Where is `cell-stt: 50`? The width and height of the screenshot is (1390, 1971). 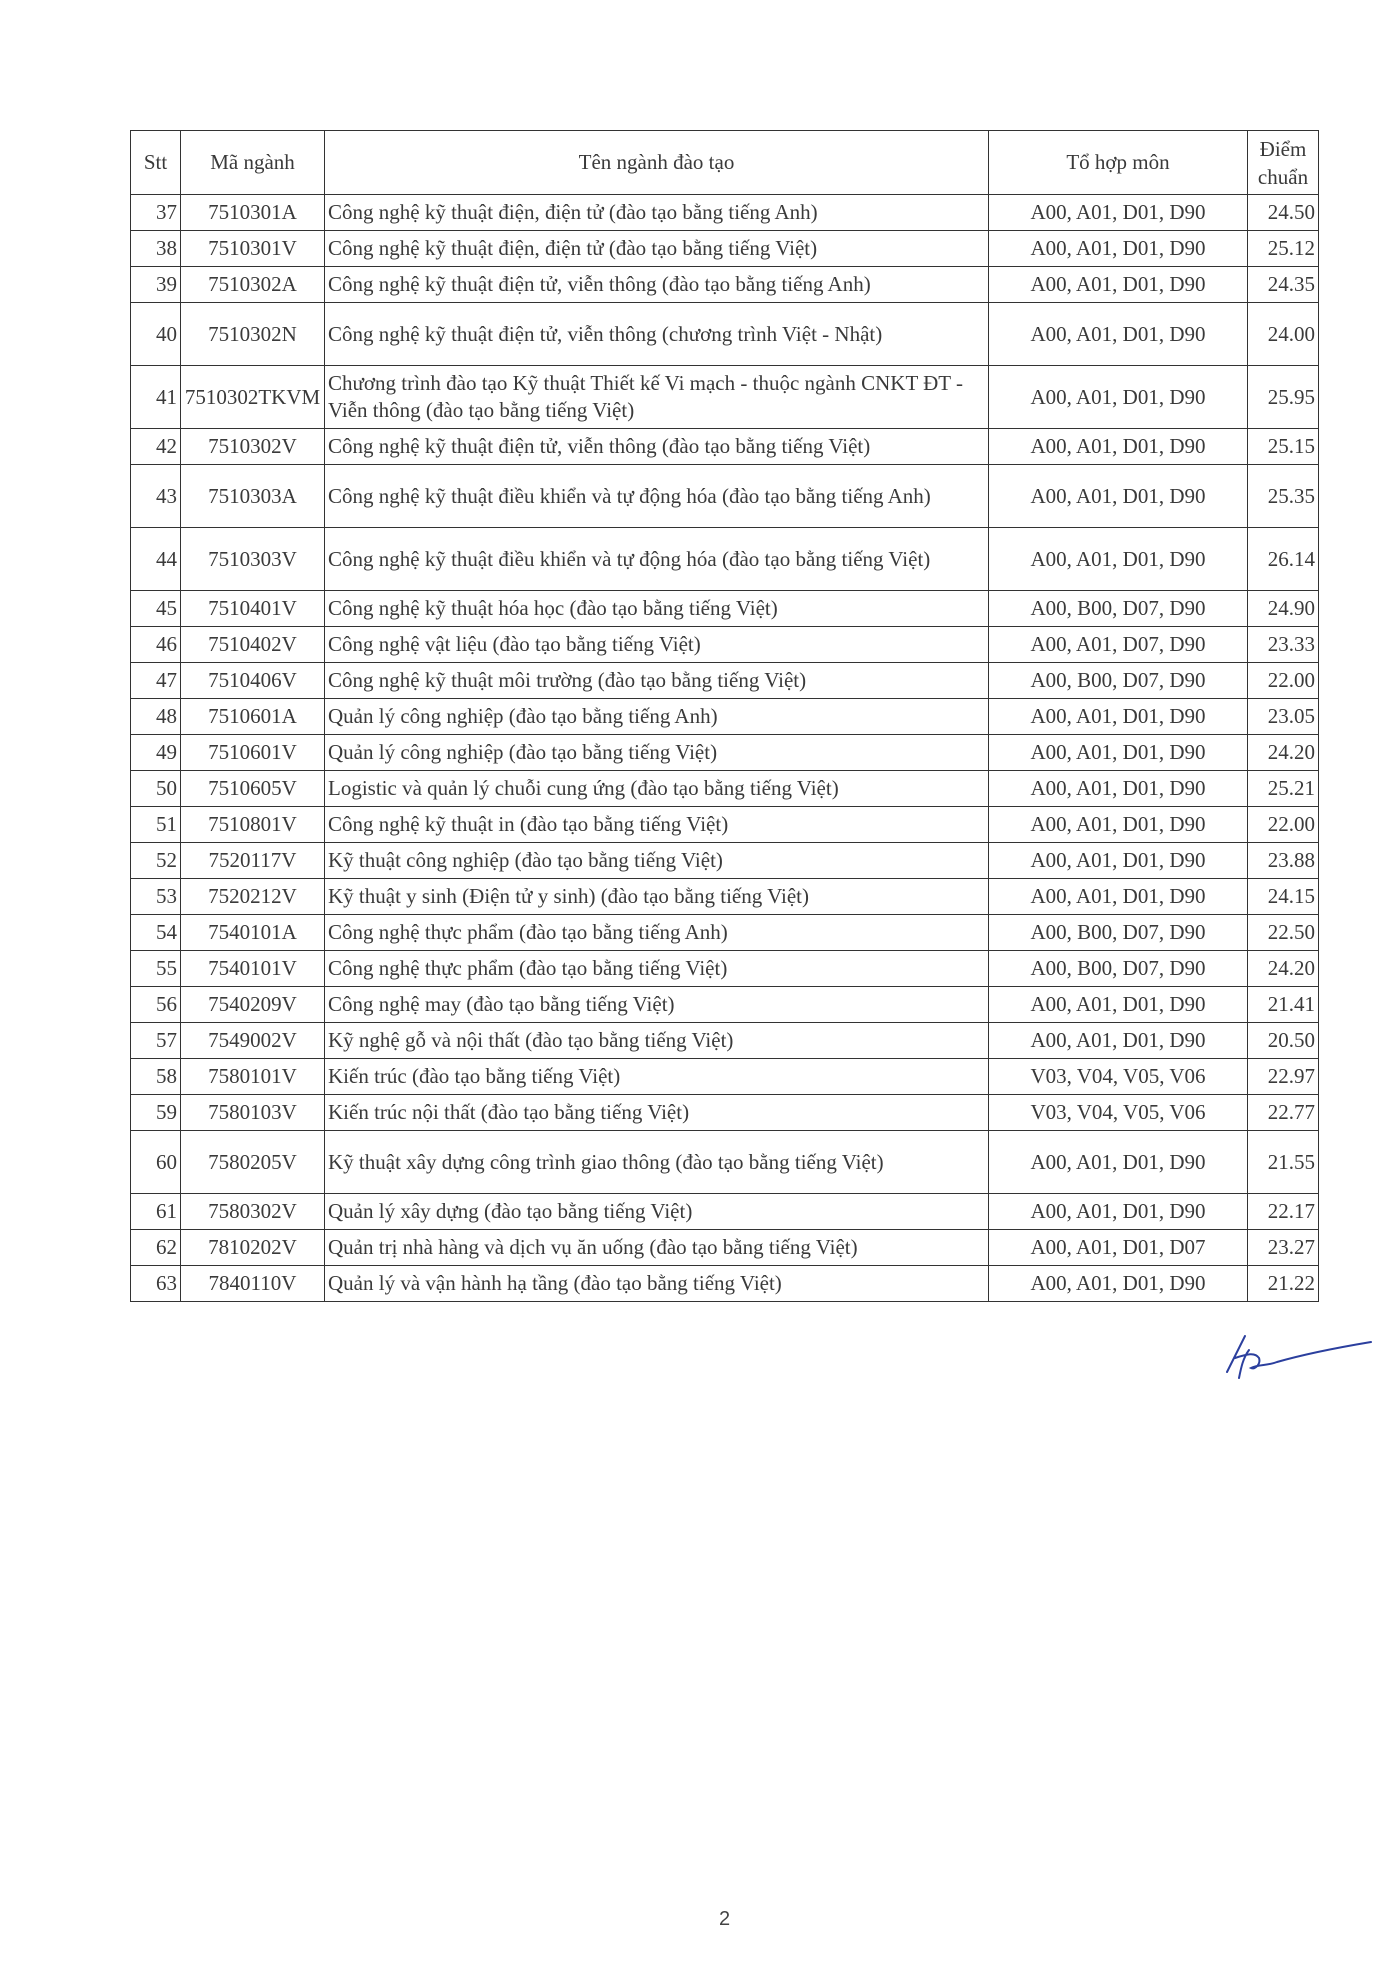
cell-stt: 50 is located at coordinates (155, 788).